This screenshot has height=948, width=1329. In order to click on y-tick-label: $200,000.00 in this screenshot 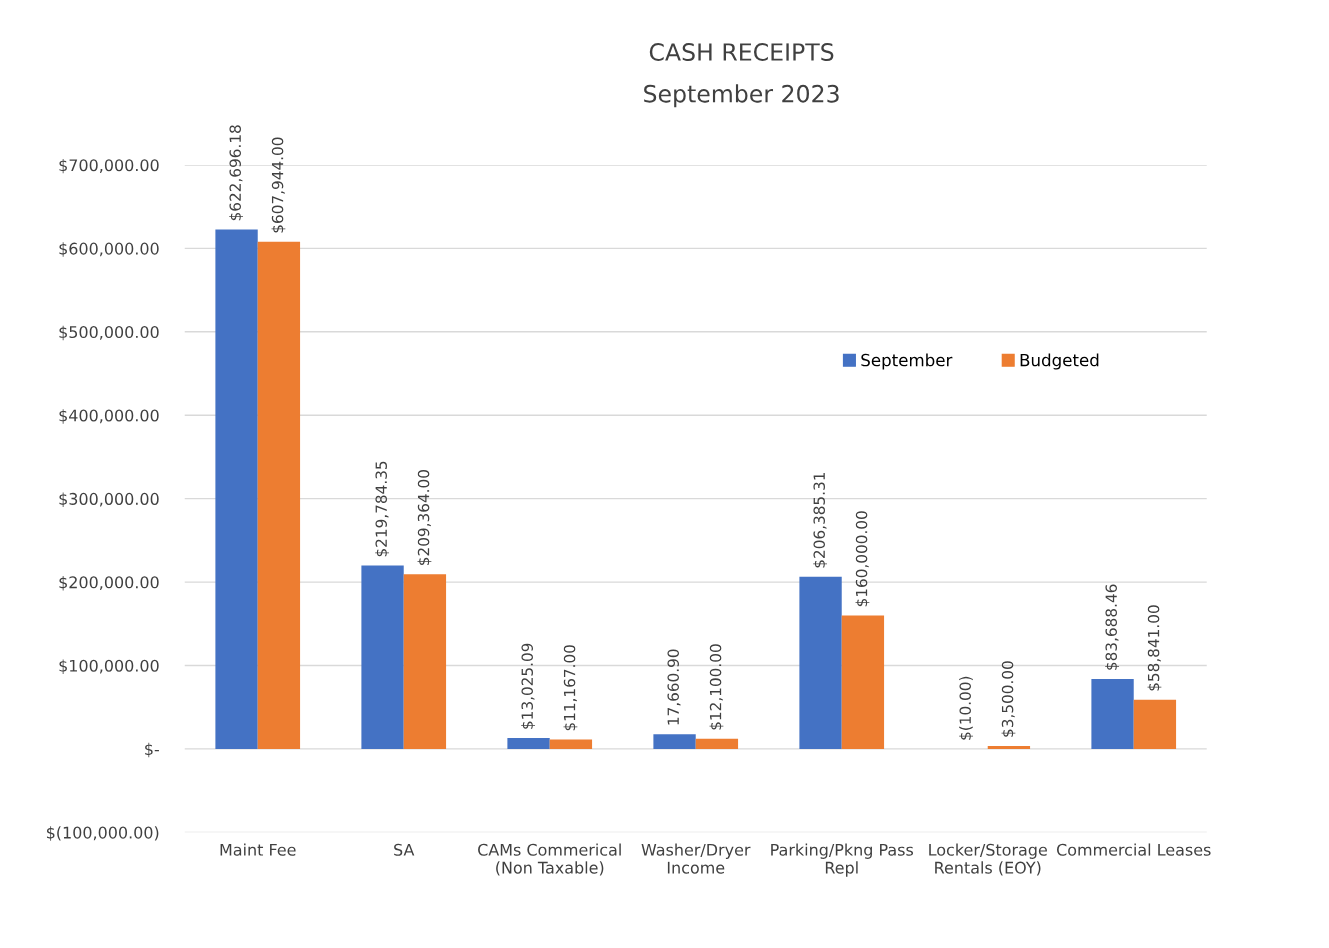, I will do `click(109, 583)`.